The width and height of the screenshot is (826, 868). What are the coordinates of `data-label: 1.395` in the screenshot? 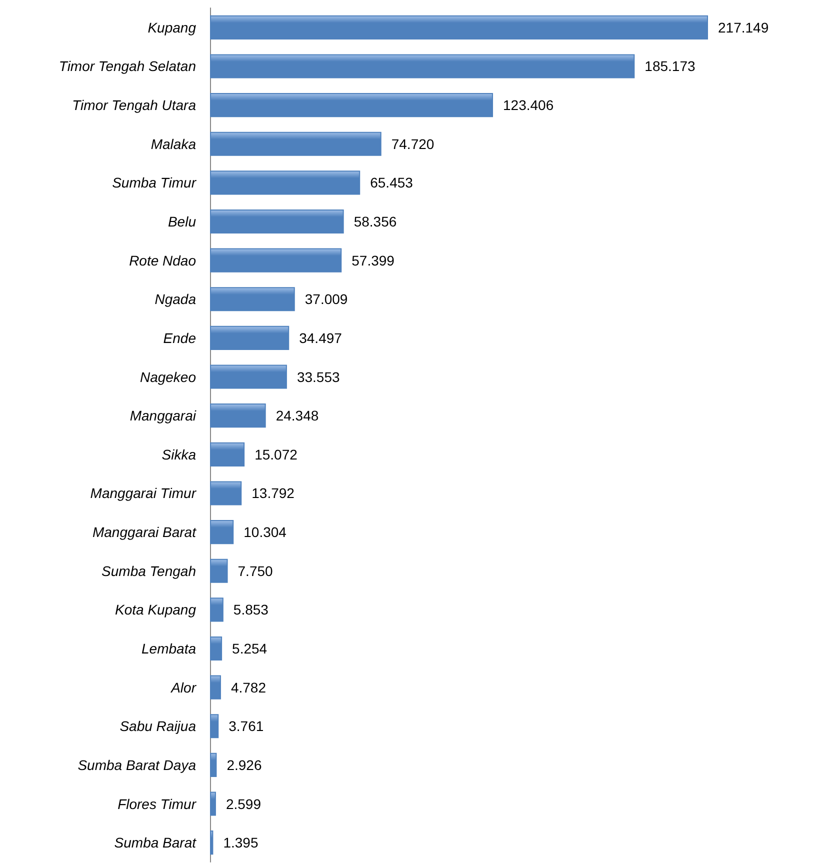 It's located at (240, 842).